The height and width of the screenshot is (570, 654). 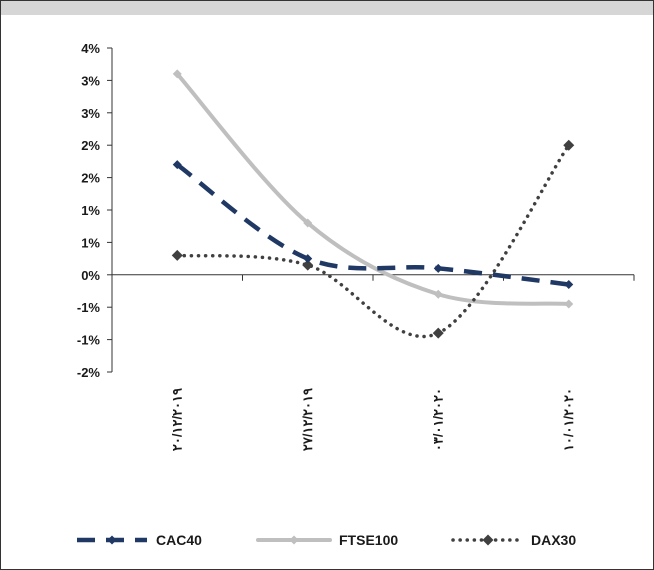 What do you see at coordinates (372, 419) in the screenshot?
I see `x-tick-labels: ٢٠/١٢/٢٠١٩ ٢٧/١٢/٢٠١٩ ٠٣/٠١/٢٠٢٠ ١٠/٠١/٢٠٢٠` at bounding box center [372, 419].